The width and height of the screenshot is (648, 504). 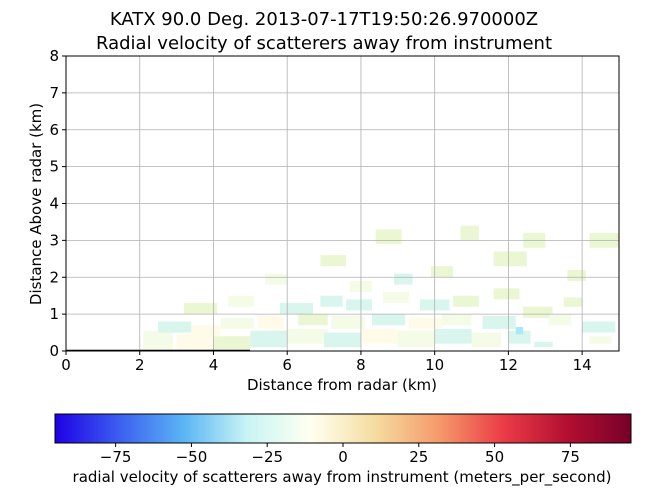 I want to click on x-tick-label: 2, so click(x=140, y=365).